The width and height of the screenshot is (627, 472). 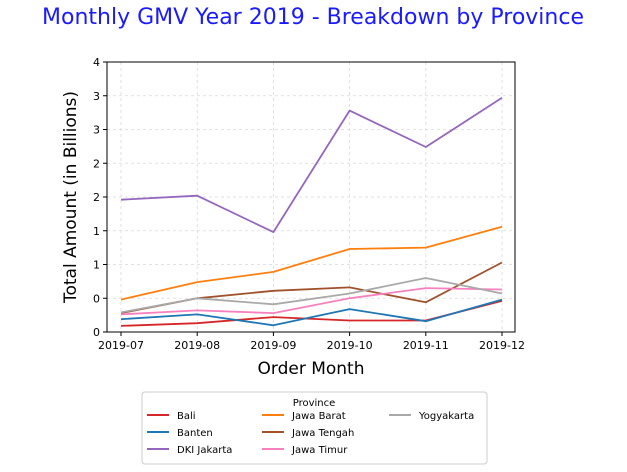 What do you see at coordinates (197, 345) in the screenshot?
I see `x-tick-label: 2019-08` at bounding box center [197, 345].